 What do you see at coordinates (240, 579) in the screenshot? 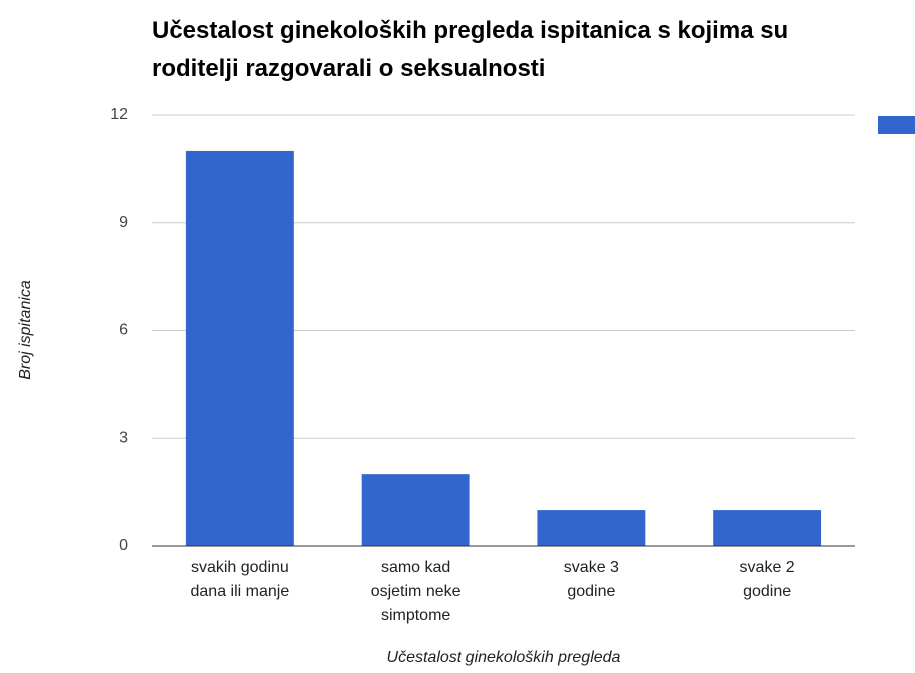
I see `x-tick-label: svakih godinu dana ili manje` at bounding box center [240, 579].